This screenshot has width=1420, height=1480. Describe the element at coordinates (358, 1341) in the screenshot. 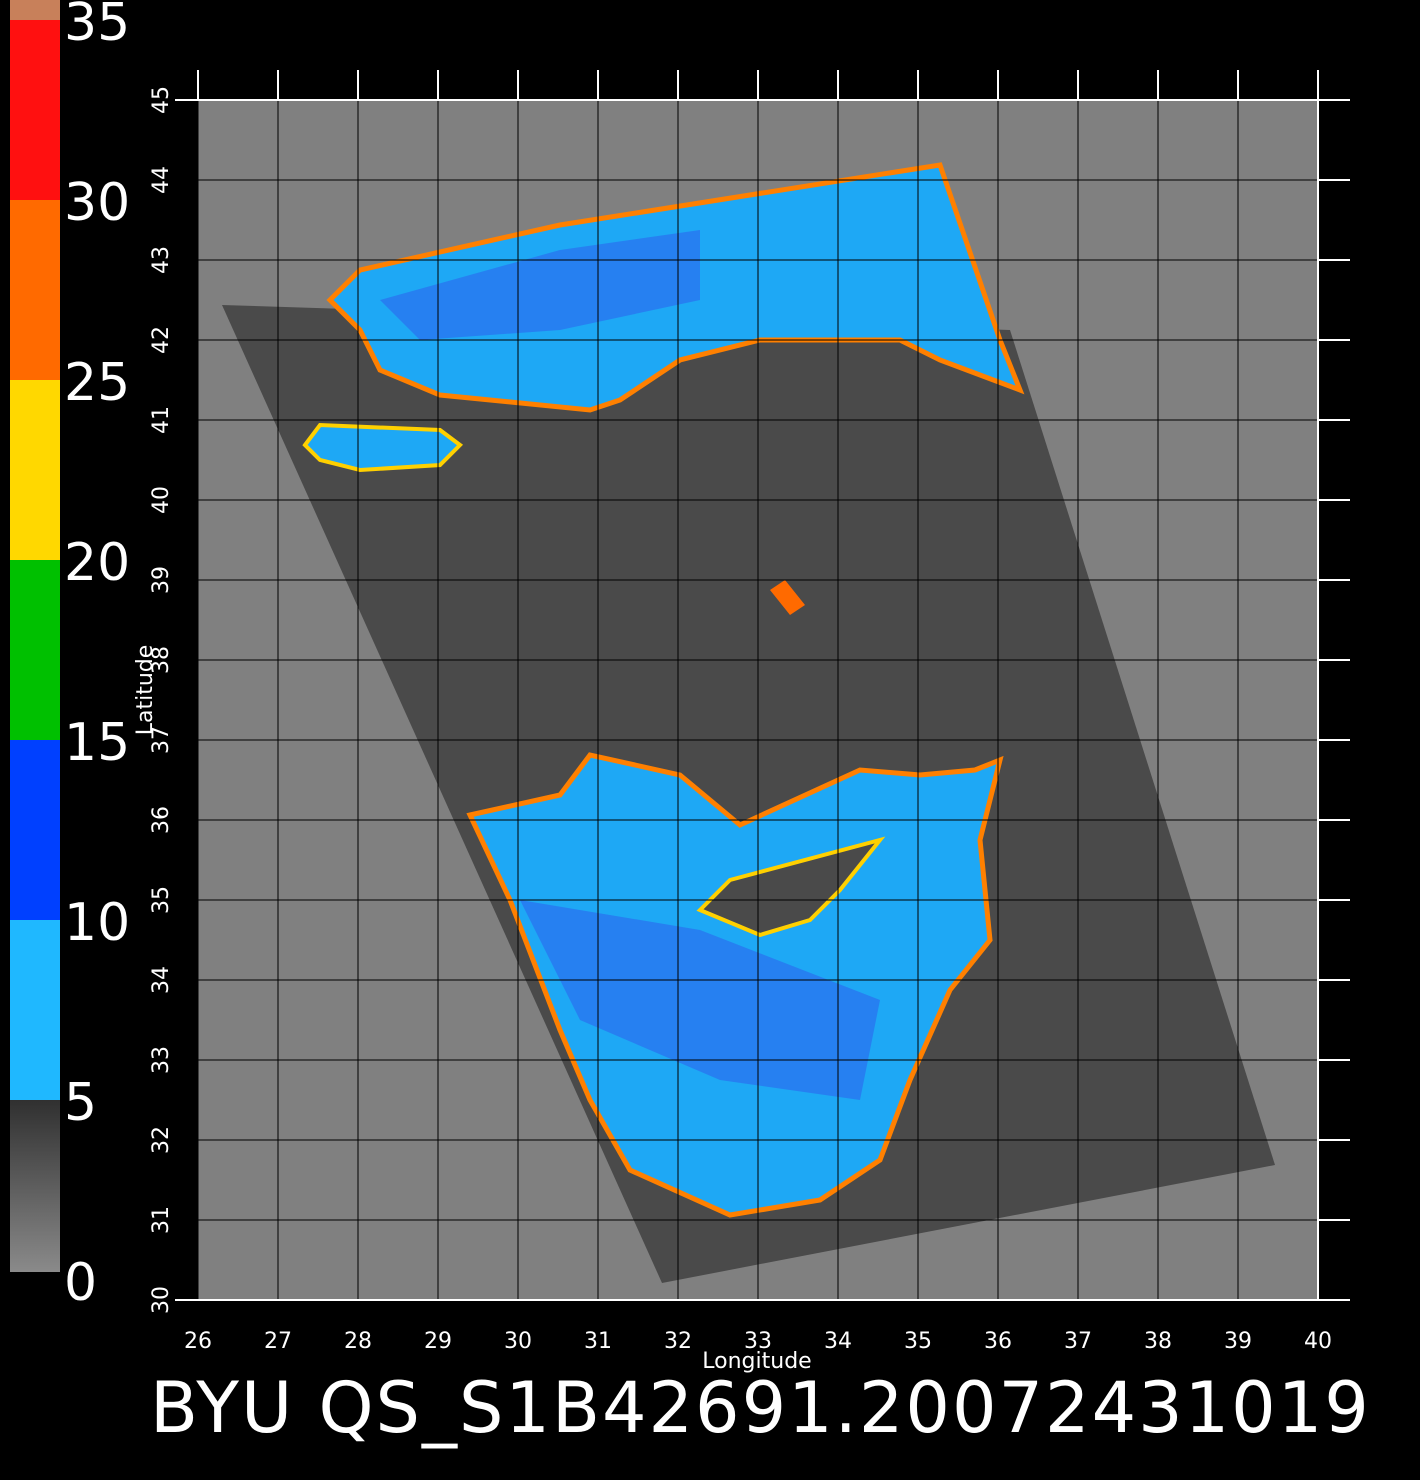

I see `x-tick-label: 28` at that location.